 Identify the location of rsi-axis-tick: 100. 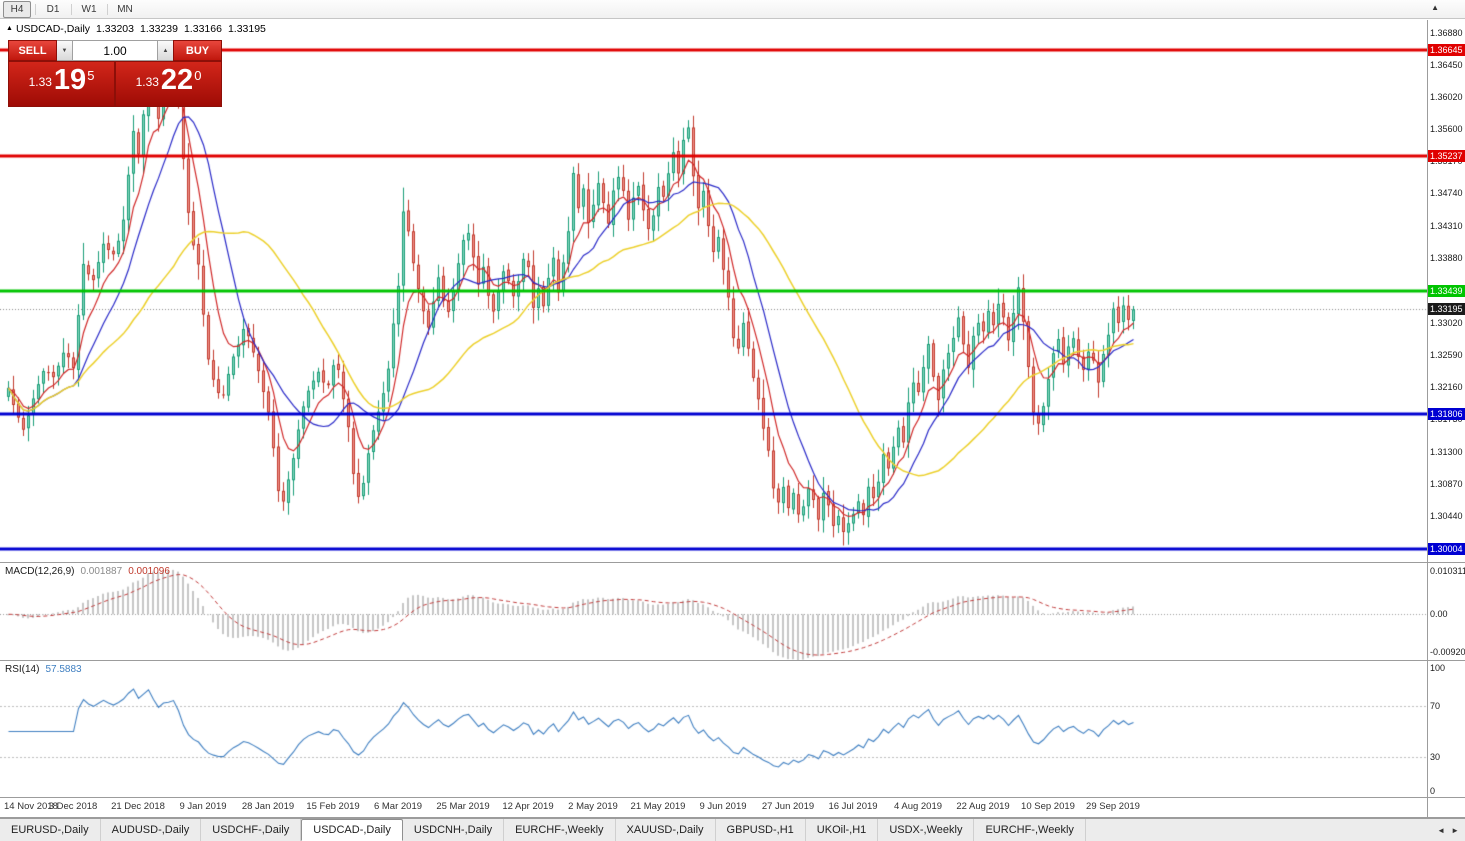
(1438, 668).